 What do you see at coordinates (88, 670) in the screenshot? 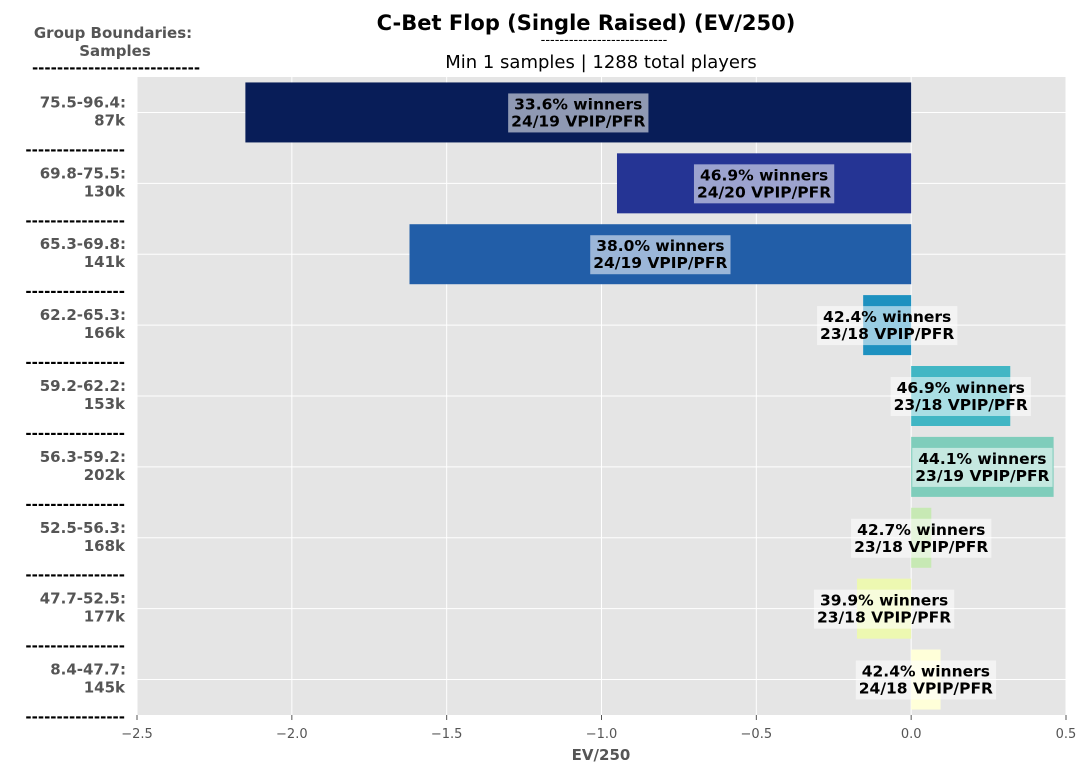
I see `category-range-label: 8.4-47.7:` at bounding box center [88, 670].